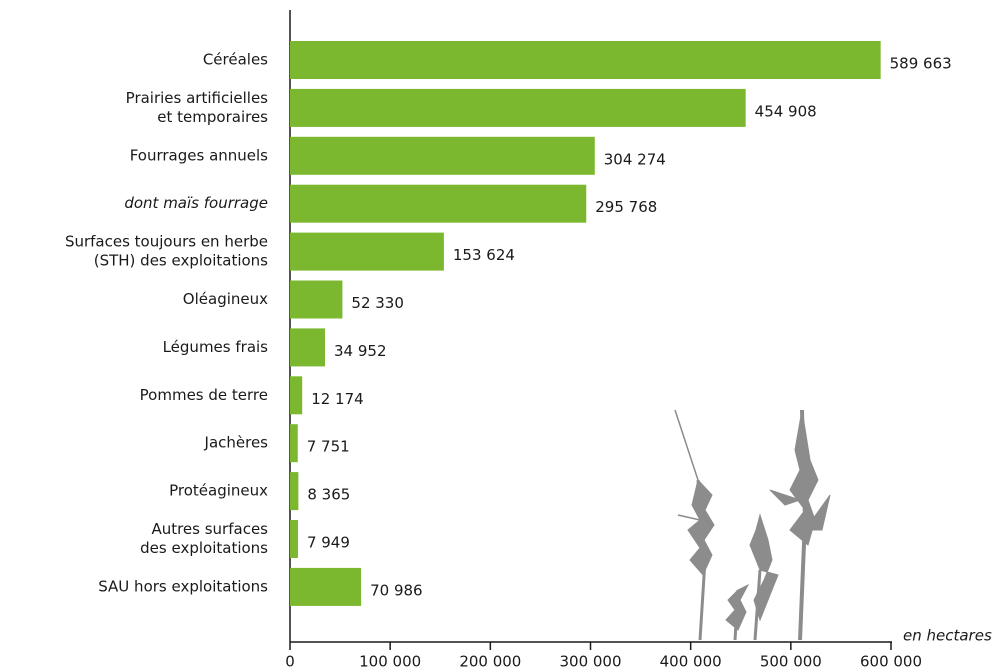 This screenshot has width=1004, height=671. Describe the element at coordinates (204, 548) in the screenshot. I see `y-tick-label: des exploitations` at that location.